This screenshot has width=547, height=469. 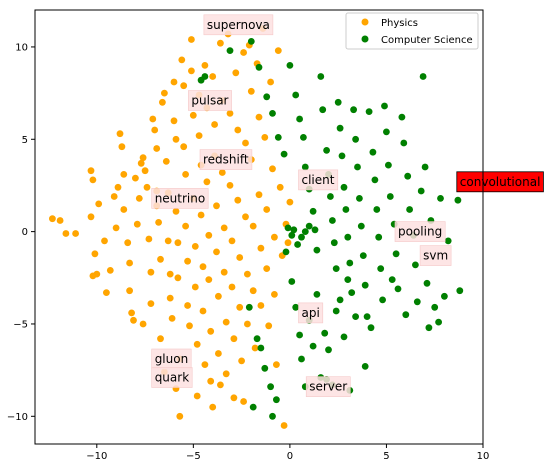 I want to click on annotation-neutrino: neutrino, so click(x=180, y=198).